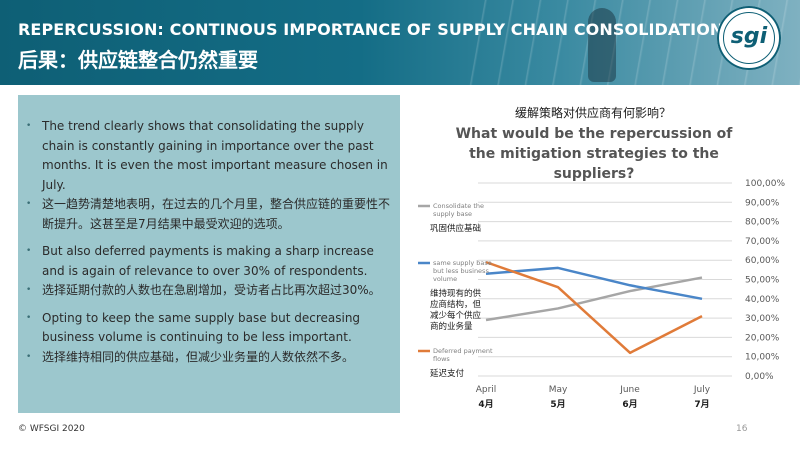  Describe the element at coordinates (458, 210) in the screenshot. I see `legend-label: Consolidate the supply base` at that location.